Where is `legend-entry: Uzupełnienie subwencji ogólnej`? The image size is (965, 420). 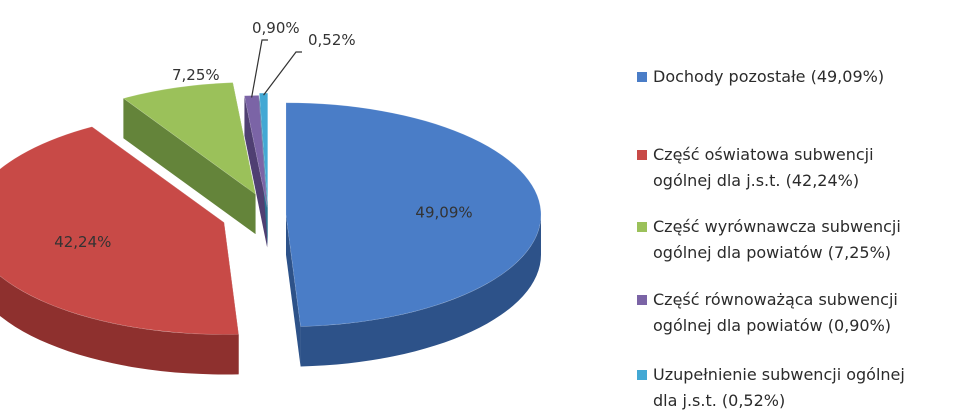
legend-entry: Uzupełnienie subwencji ogólnej is located at coordinates (779, 374).